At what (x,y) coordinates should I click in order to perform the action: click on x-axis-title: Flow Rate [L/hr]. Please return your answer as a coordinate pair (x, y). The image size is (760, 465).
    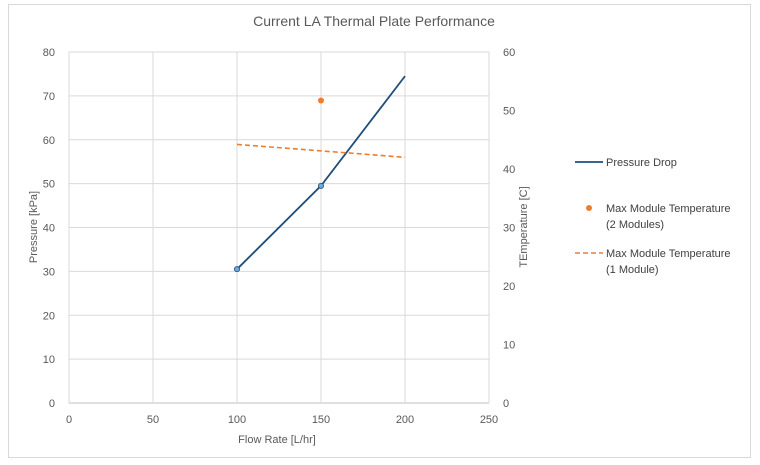
    Looking at the image, I should click on (277, 440).